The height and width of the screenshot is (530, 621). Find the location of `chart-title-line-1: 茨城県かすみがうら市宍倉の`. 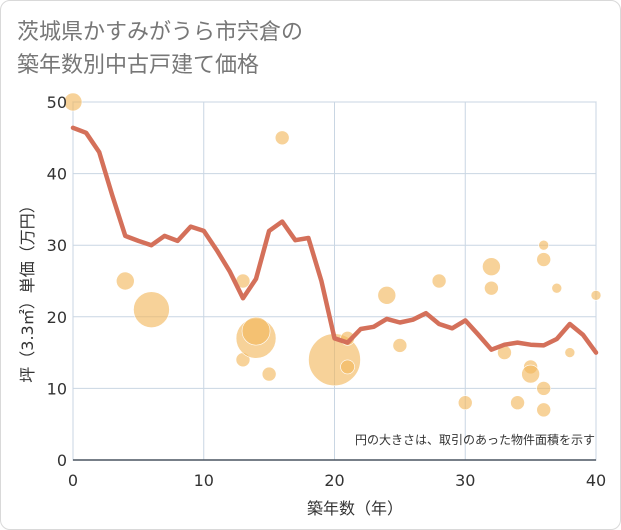

chart-title-line-1: 茨城県かすみがうら市宍倉の is located at coordinates (160, 32).